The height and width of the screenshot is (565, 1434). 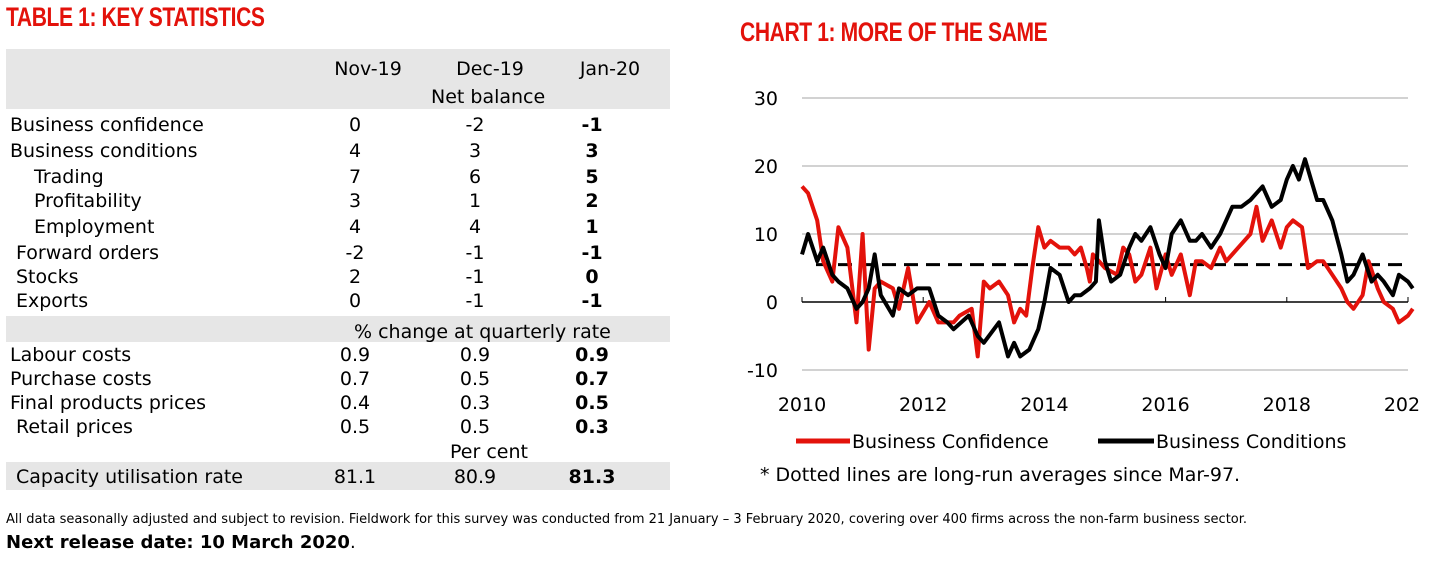 I want to click on row-label: Business confidence, so click(x=107, y=125).